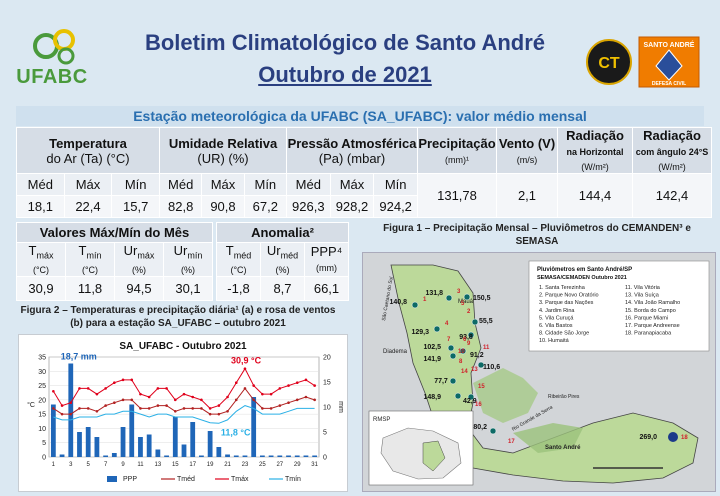 Image resolution: width=720 pixels, height=496 pixels. What do you see at coordinates (463, 304) in the screenshot?
I see `rain-gauge-number: 5` at bounding box center [463, 304].